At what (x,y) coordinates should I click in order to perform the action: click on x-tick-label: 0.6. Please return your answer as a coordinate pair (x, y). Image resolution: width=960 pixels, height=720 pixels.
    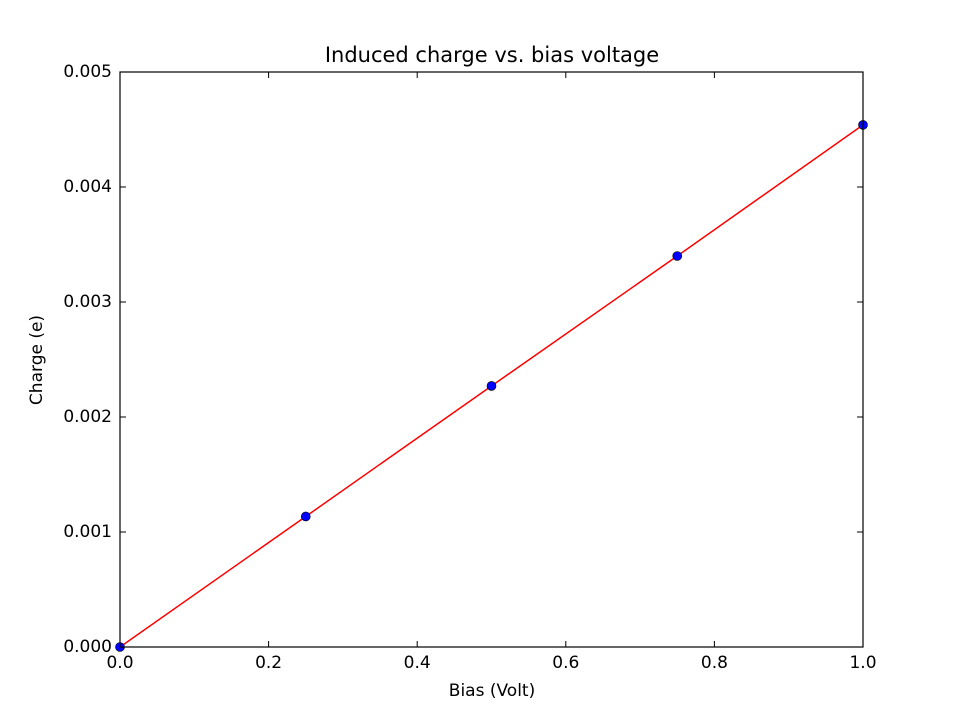
    Looking at the image, I should click on (565, 663).